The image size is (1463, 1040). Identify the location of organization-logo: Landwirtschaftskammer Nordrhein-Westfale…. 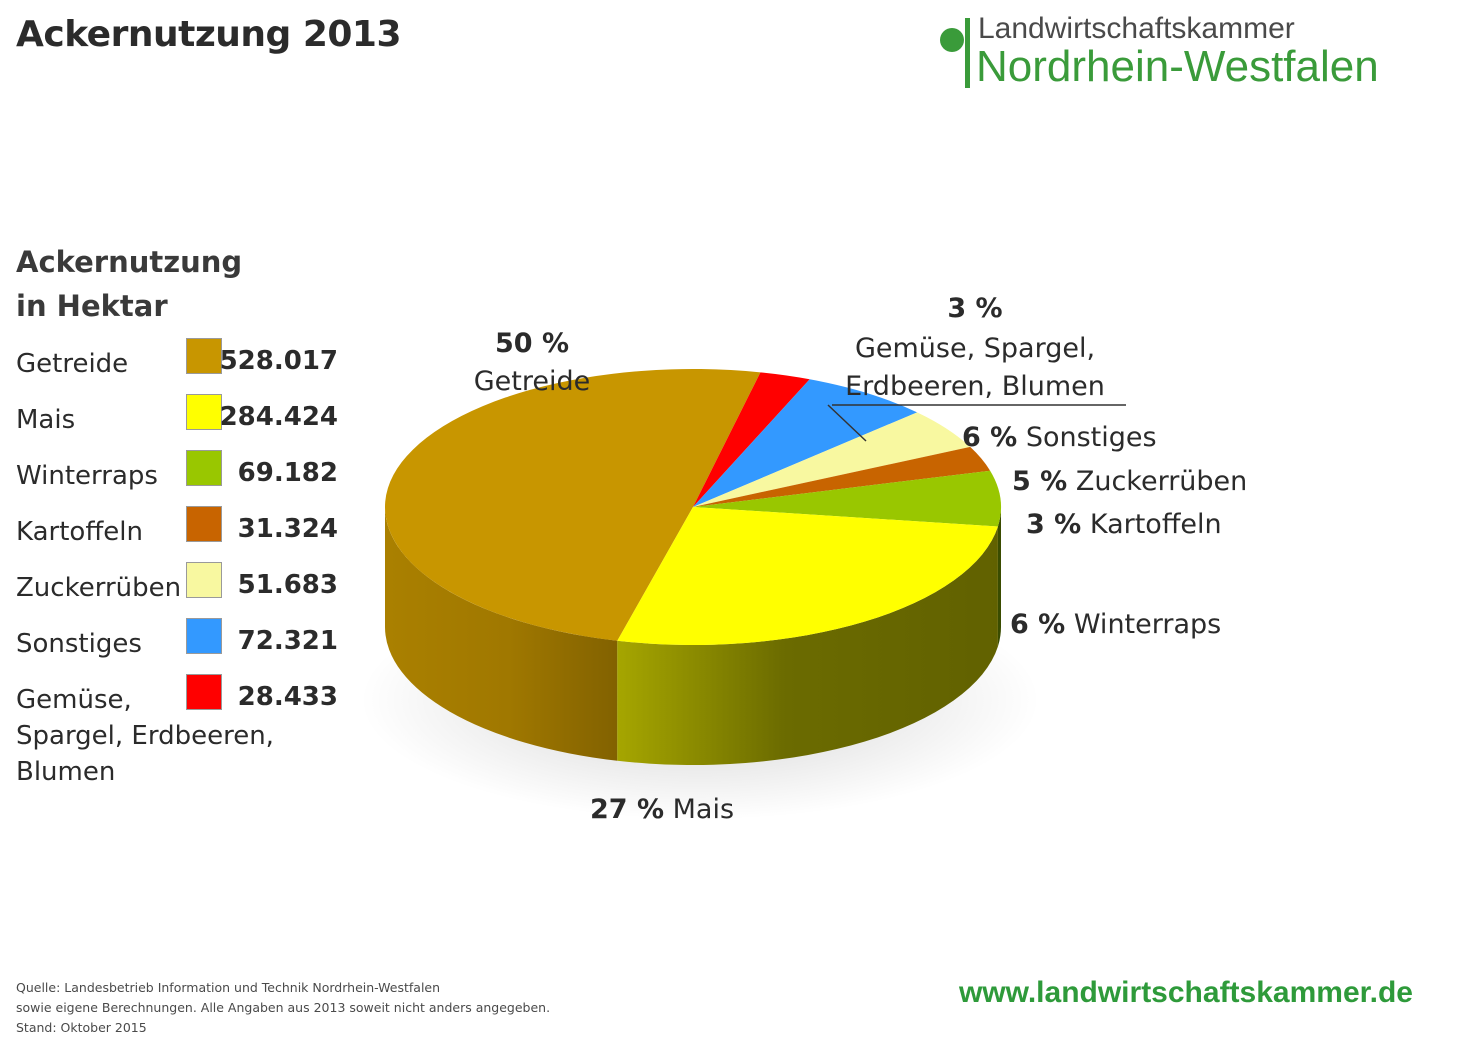
(1188, 52).